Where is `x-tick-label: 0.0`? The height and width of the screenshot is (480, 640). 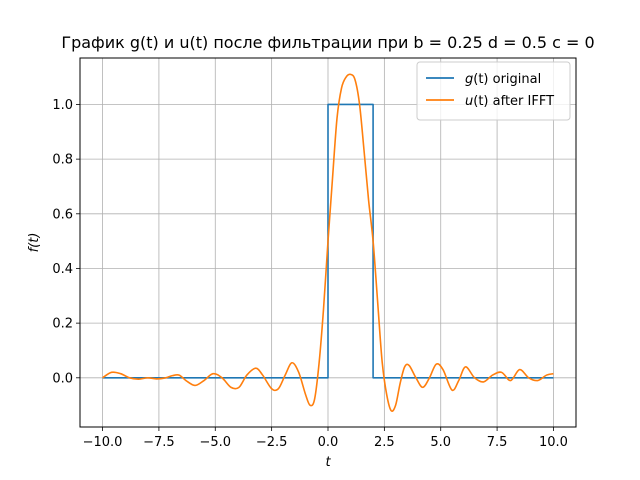
x-tick-label: 0.0 is located at coordinates (328, 442).